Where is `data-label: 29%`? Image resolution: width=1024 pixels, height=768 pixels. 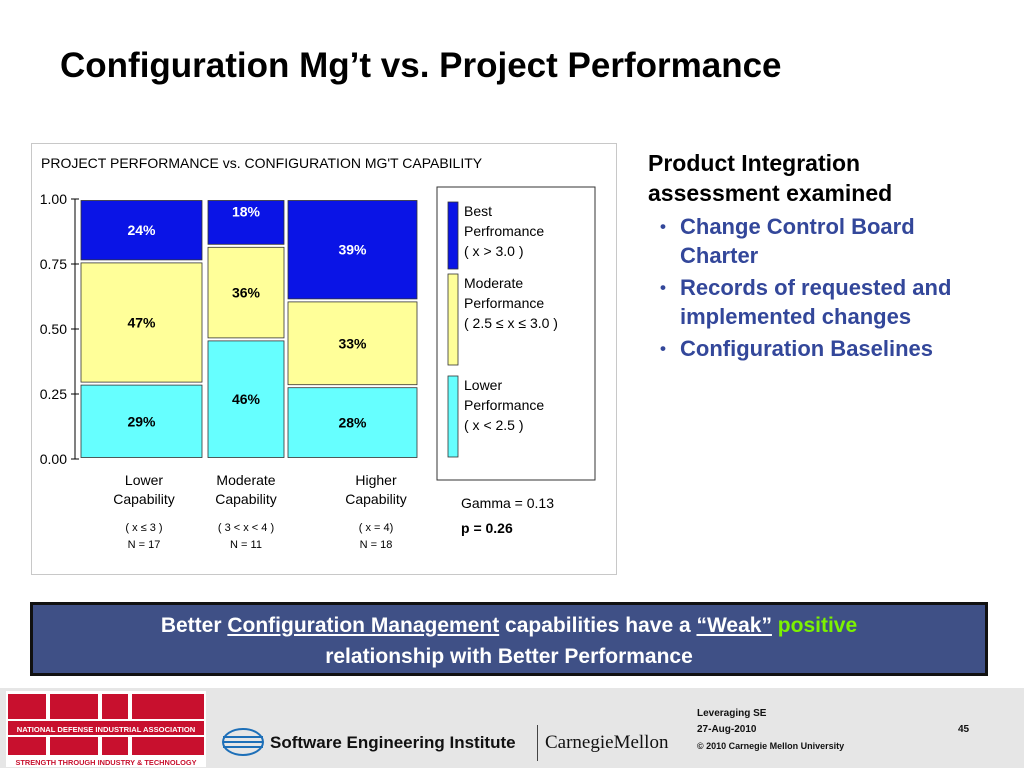
data-label: 29% is located at coordinates (141, 421).